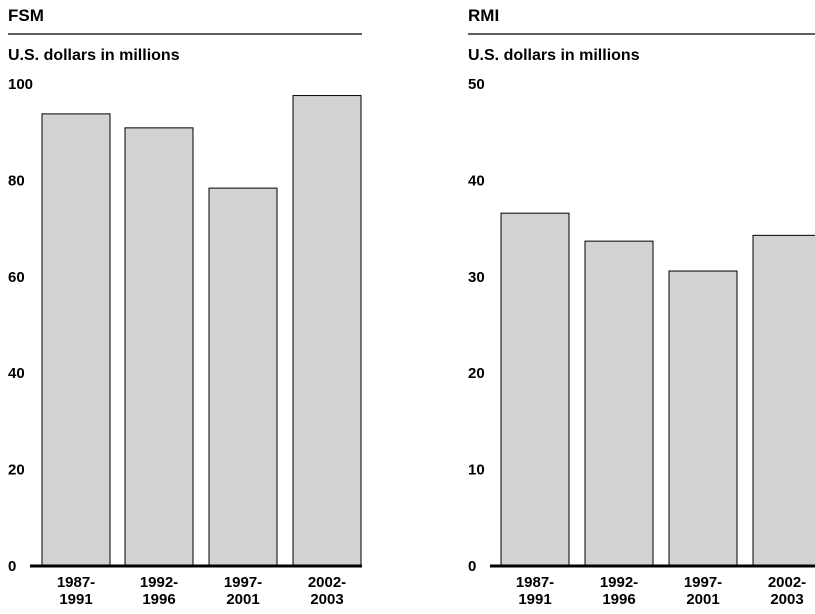 This screenshot has height=614, width=815. Describe the element at coordinates (16, 277) in the screenshot. I see `fsm-y-tick-label: 60` at that location.